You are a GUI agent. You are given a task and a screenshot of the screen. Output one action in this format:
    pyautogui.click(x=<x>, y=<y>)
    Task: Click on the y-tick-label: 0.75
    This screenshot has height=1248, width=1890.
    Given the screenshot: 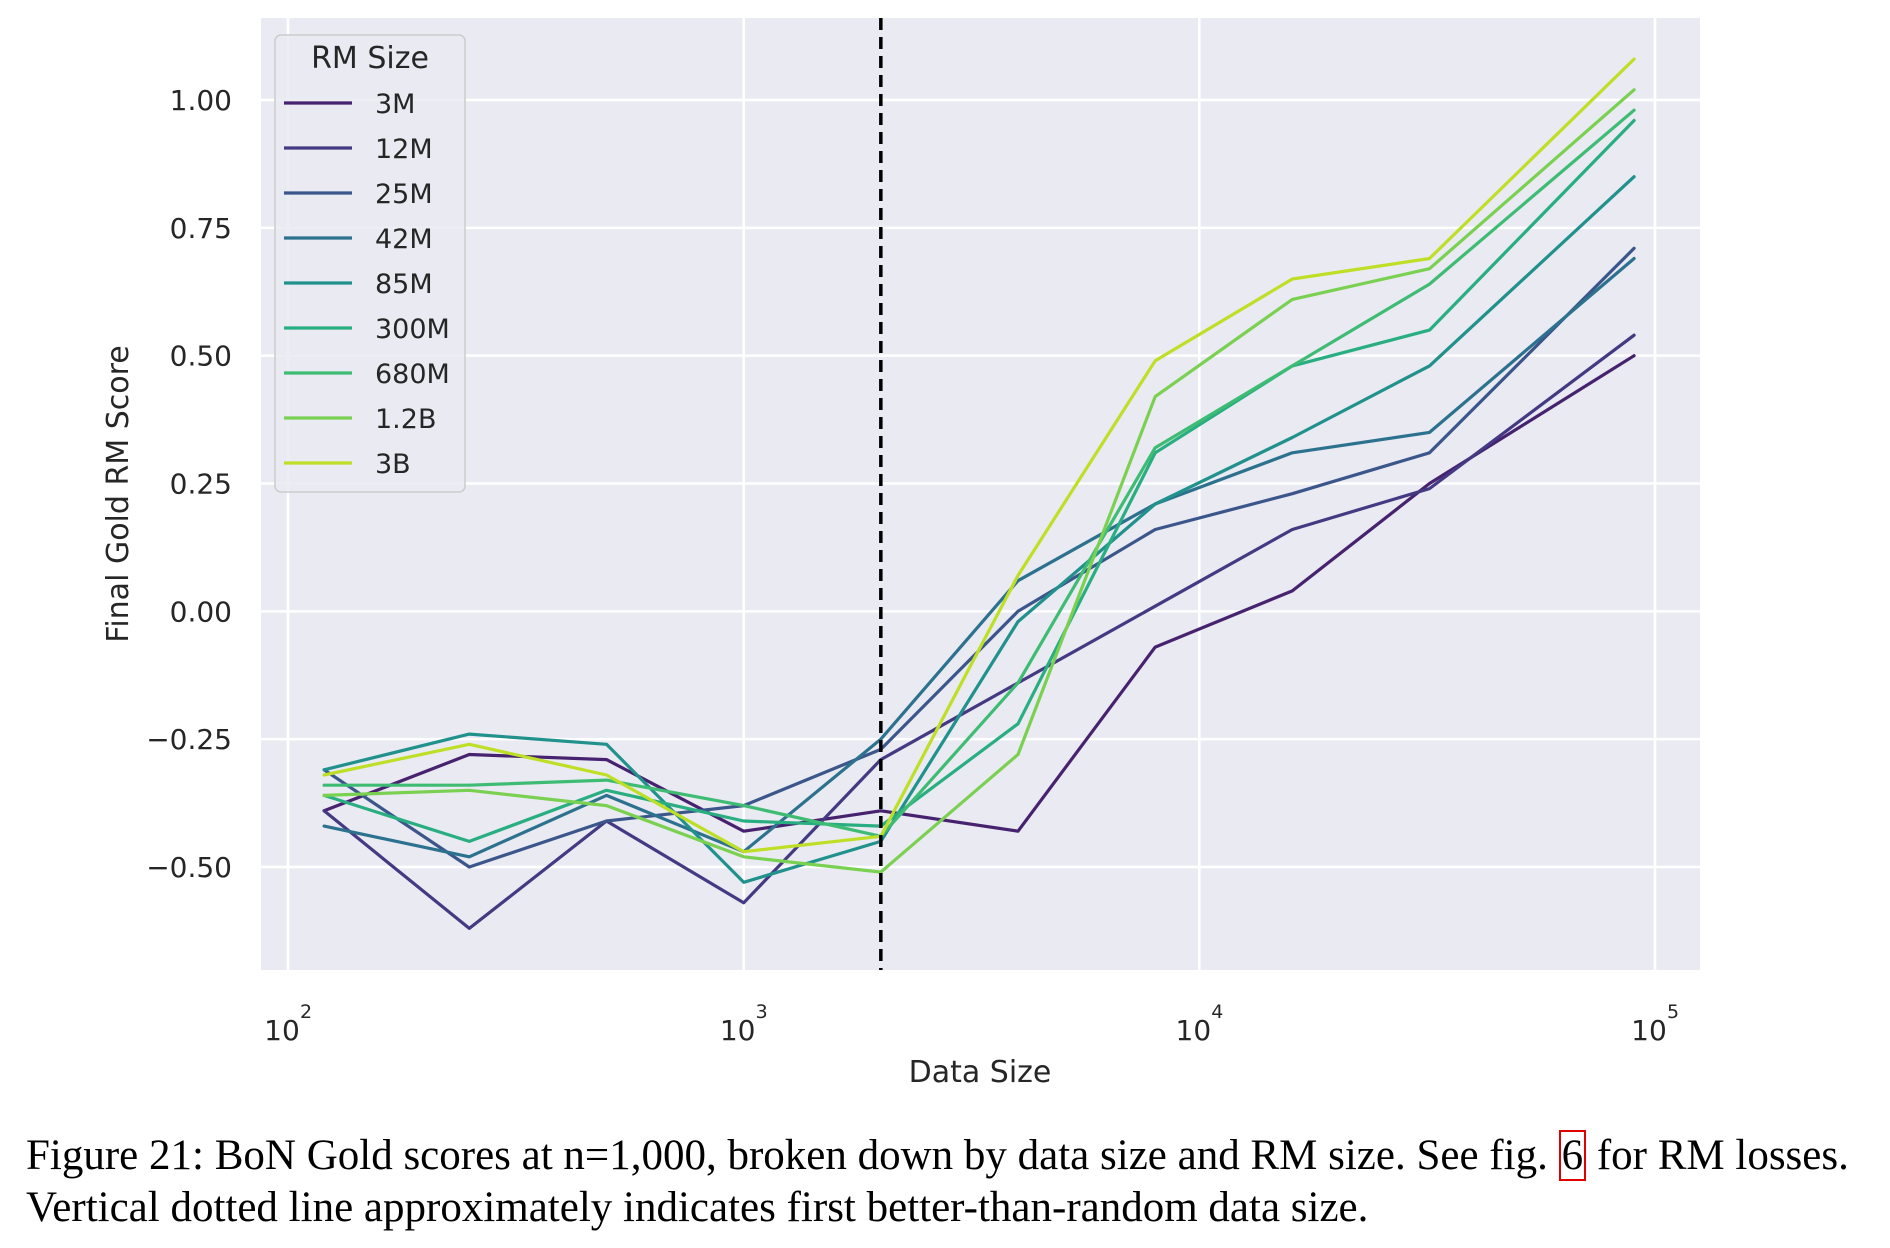 What is the action you would take?
    pyautogui.click(x=201, y=228)
    